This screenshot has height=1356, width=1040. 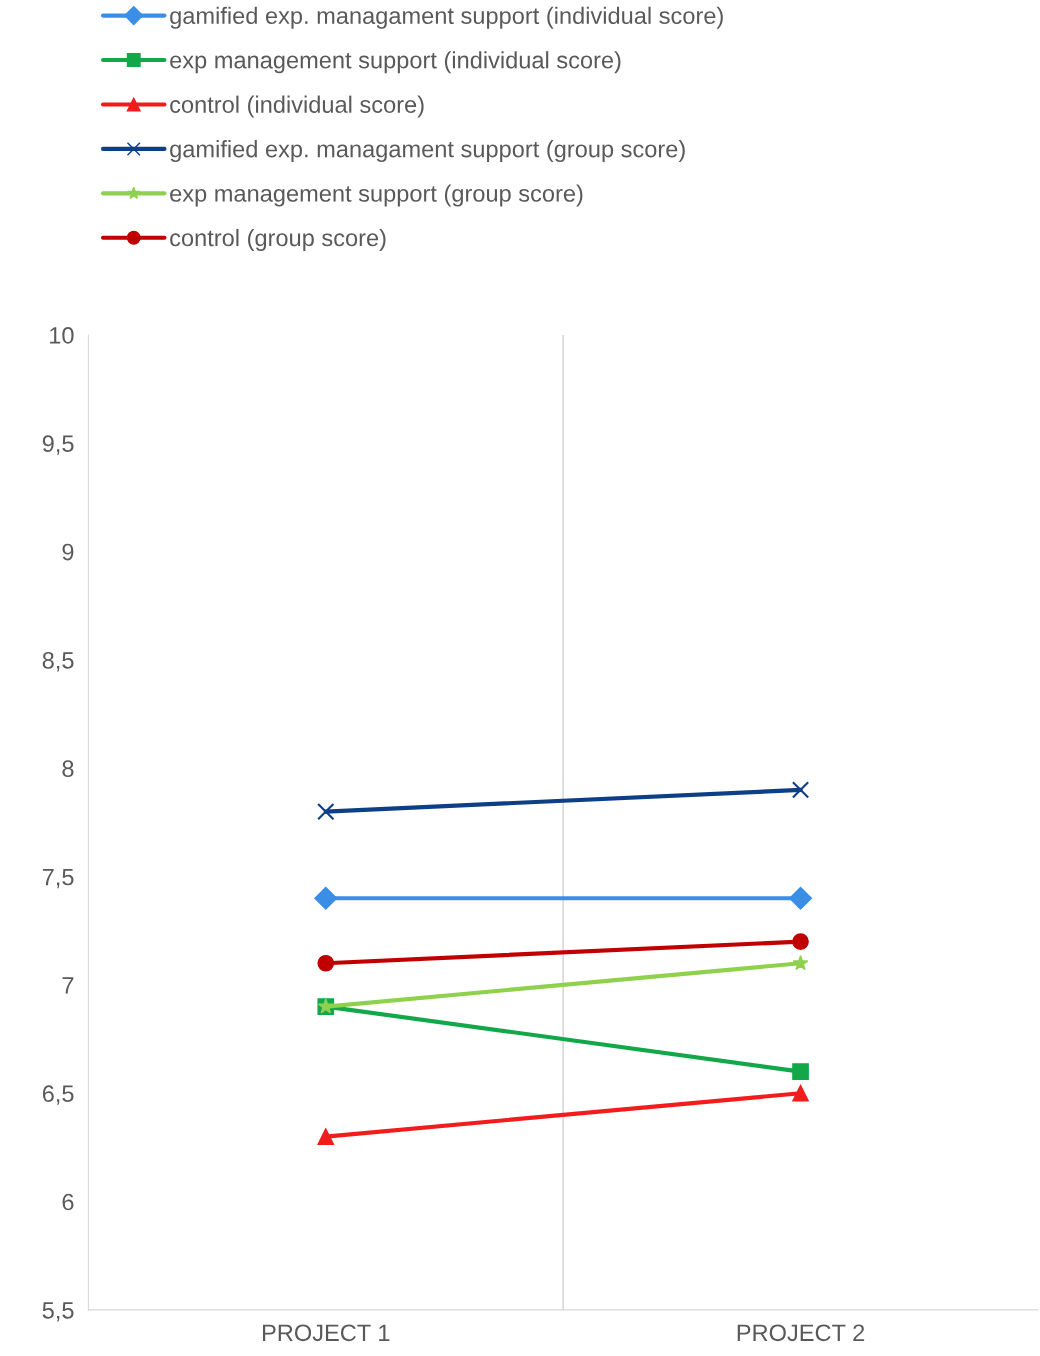 What do you see at coordinates (446, 17) in the screenshot?
I see `legend-label: gamified exp. managament support (individual score)` at bounding box center [446, 17].